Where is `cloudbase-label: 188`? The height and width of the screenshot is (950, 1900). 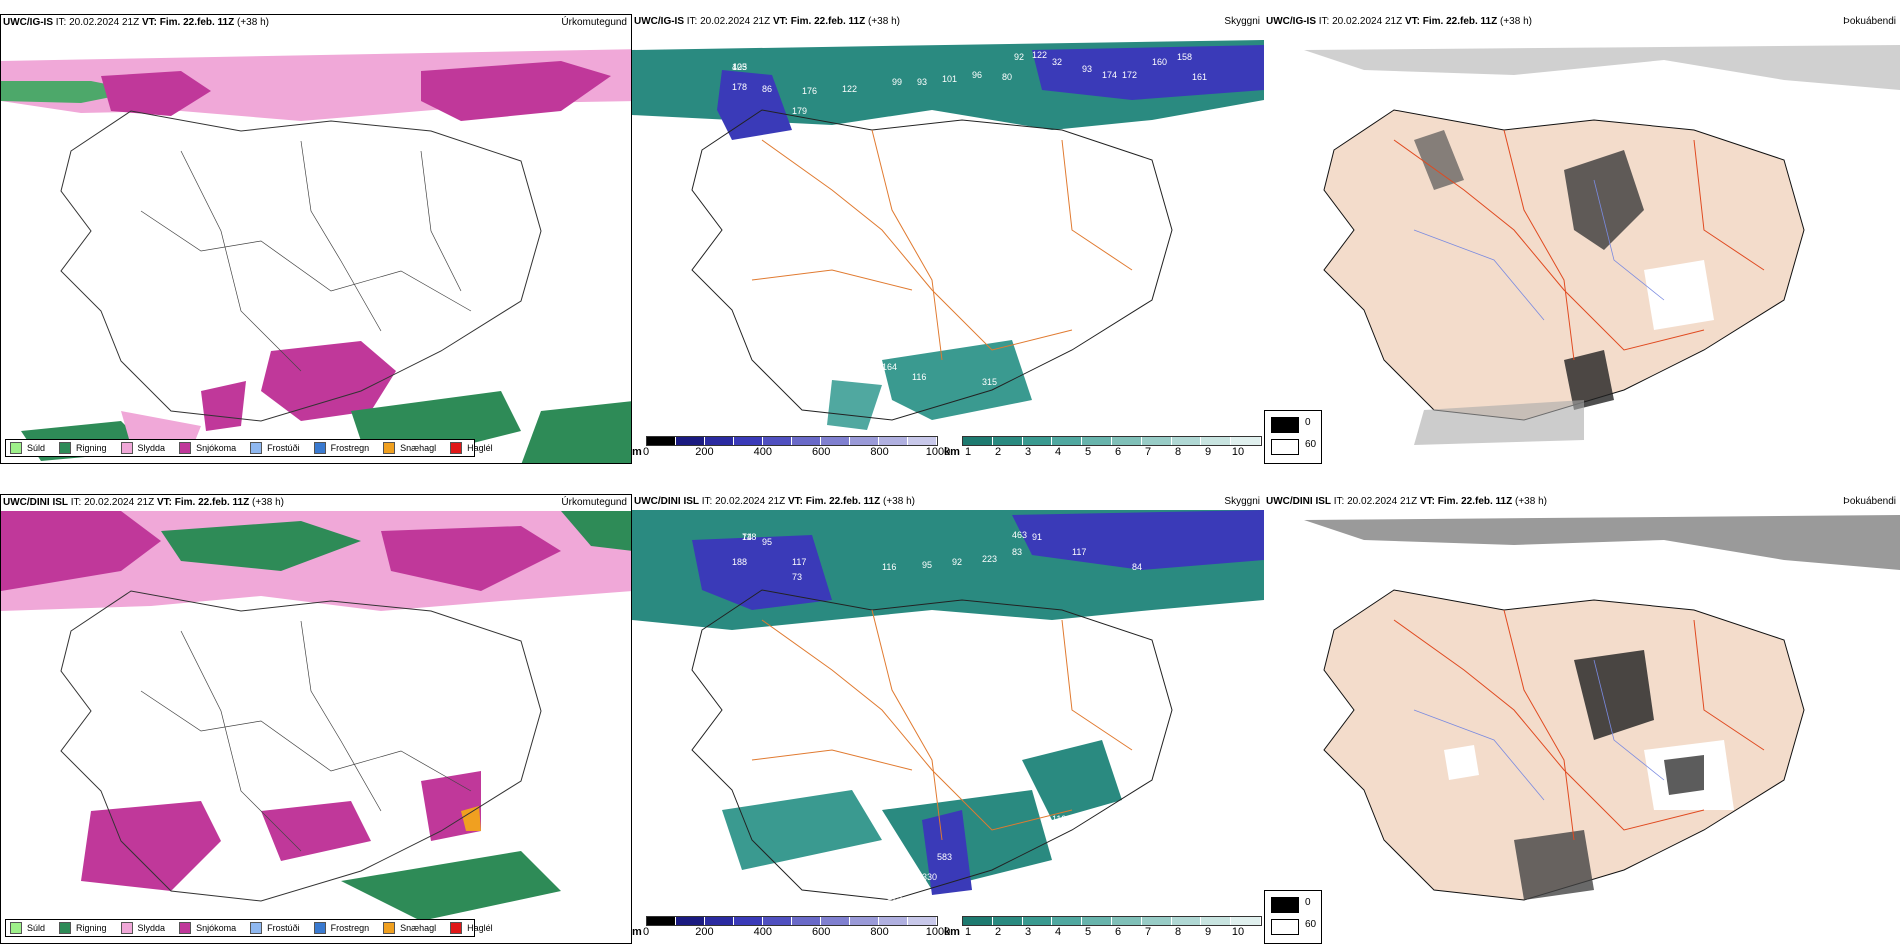
cloudbase-label: 188 is located at coordinates (739, 562).